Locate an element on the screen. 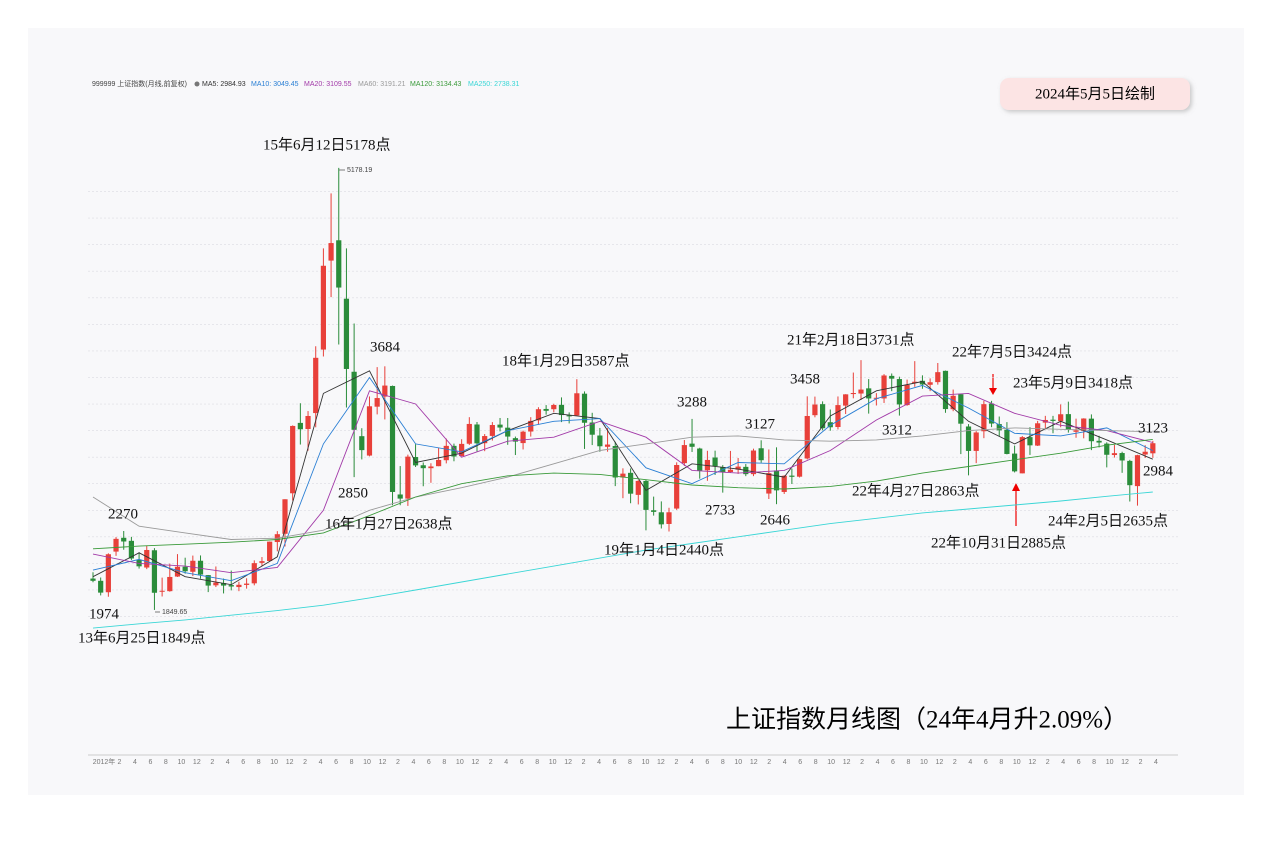  price-label: 3684 is located at coordinates (385, 347).